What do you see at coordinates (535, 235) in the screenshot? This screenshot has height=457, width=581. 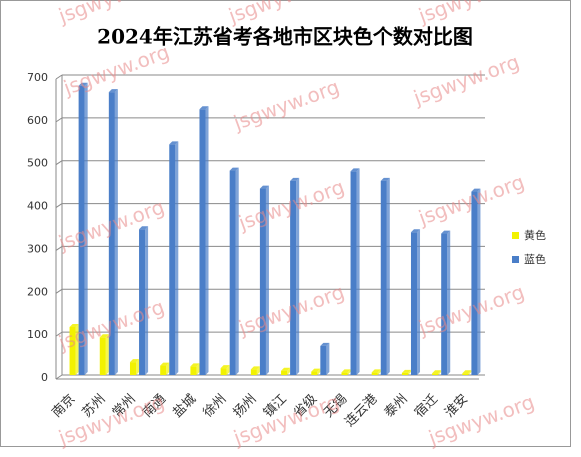 I see `legend-label: 黄色` at bounding box center [535, 235].